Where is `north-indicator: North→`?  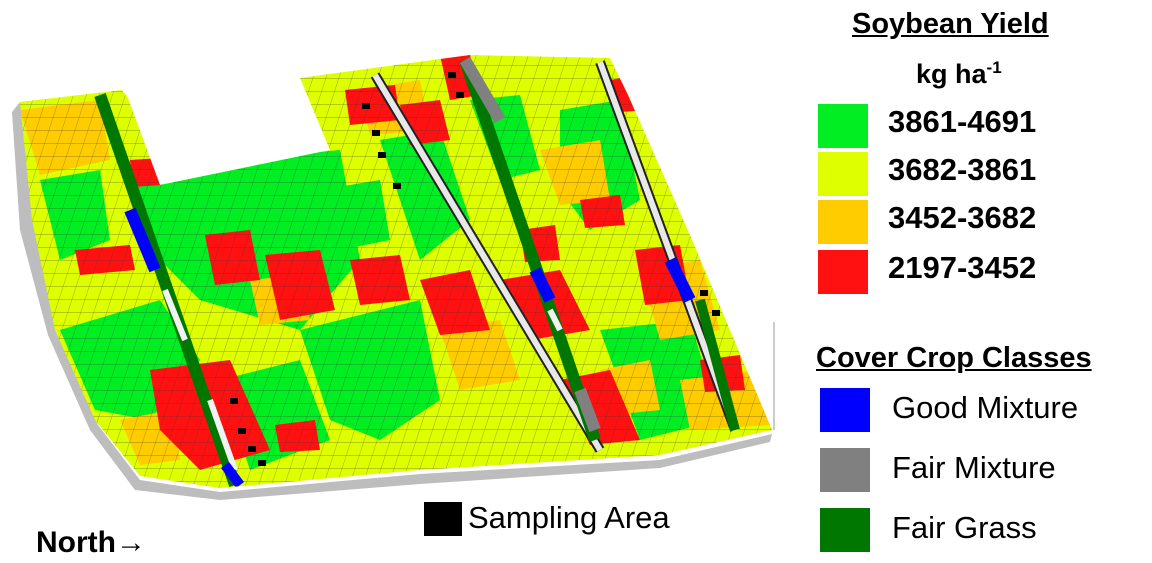
north-indicator: North→ is located at coordinates (91, 543).